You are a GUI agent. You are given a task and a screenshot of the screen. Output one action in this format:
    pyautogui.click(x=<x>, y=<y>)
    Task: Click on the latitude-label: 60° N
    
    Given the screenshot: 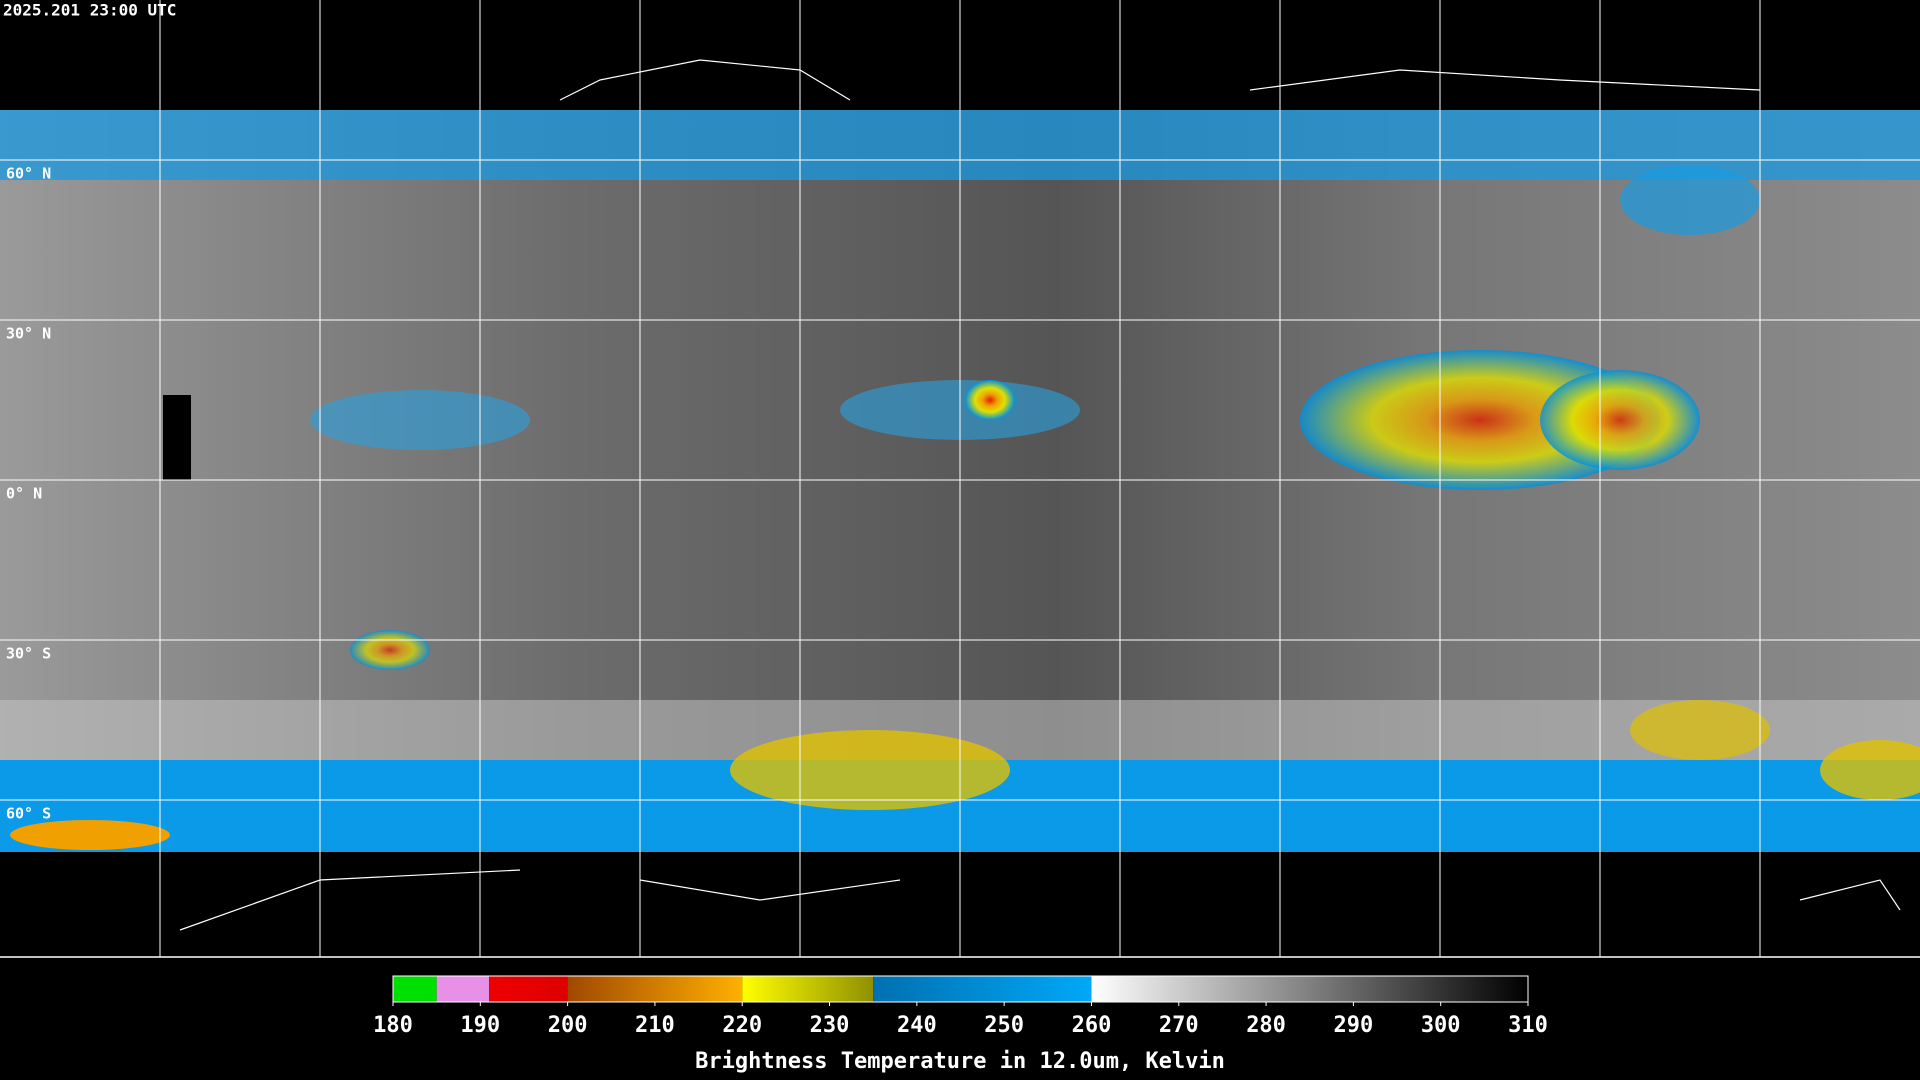 What is the action you would take?
    pyautogui.click(x=28, y=174)
    